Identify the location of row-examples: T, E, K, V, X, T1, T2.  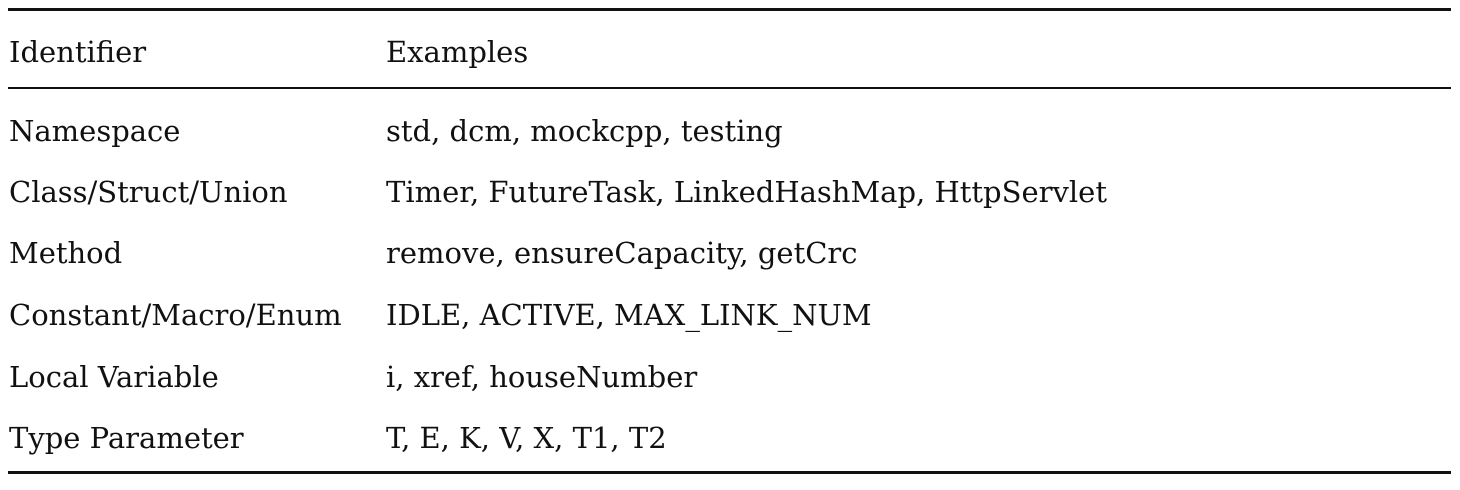
(526, 438).